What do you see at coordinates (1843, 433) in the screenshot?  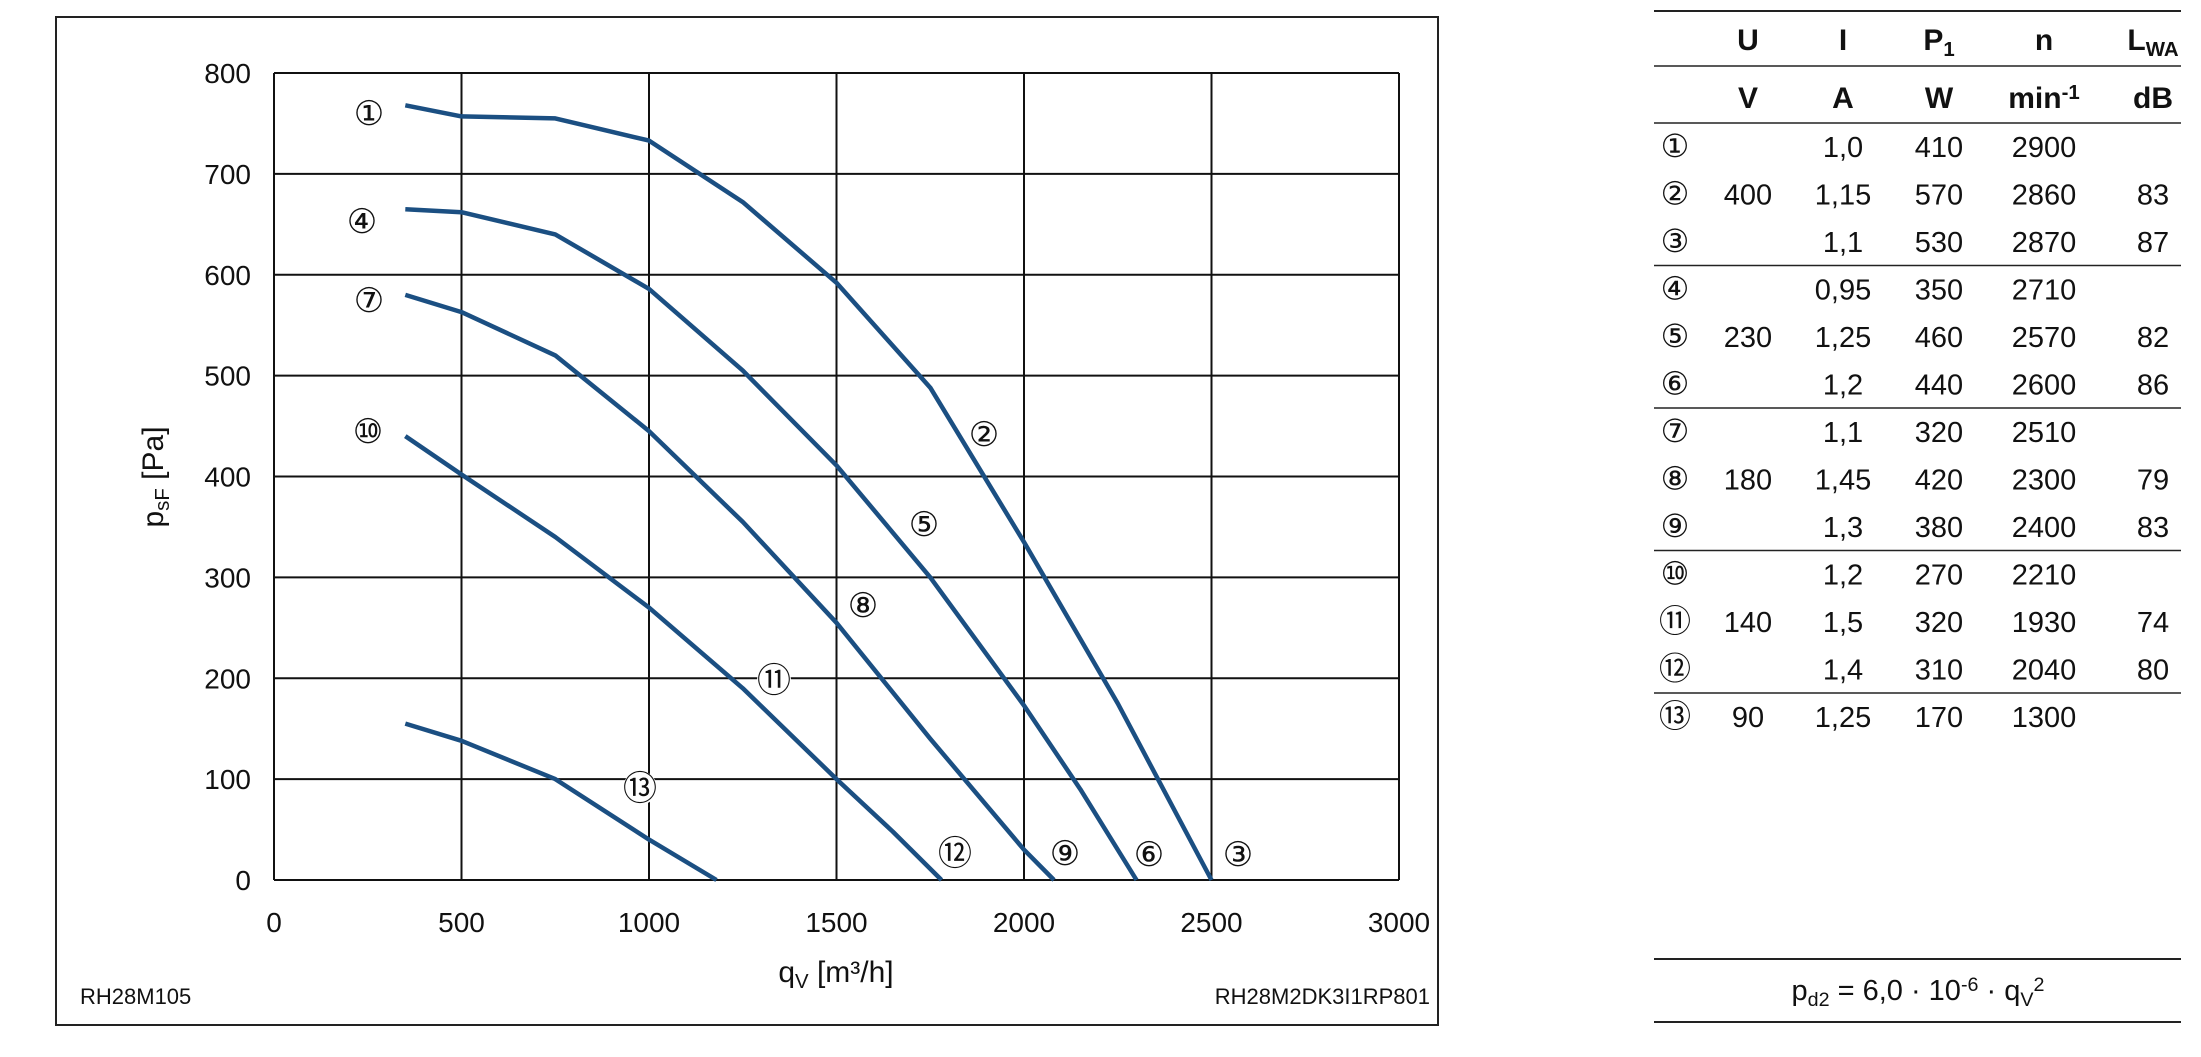 I see `cell: 1,1` at bounding box center [1843, 433].